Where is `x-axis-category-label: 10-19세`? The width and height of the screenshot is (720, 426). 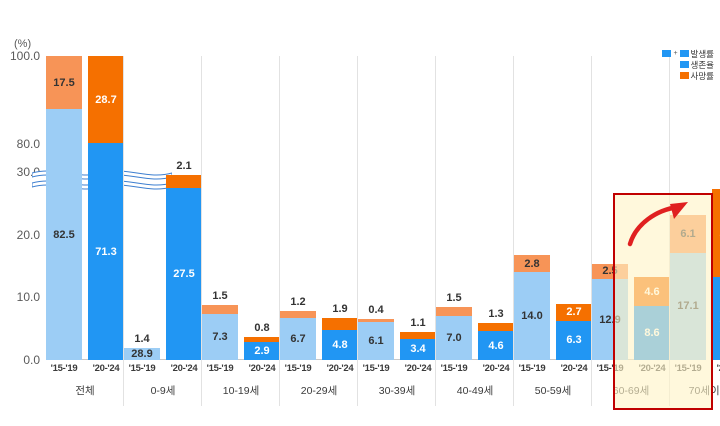
x-axis-category-label: 10-19세 is located at coordinates (241, 391).